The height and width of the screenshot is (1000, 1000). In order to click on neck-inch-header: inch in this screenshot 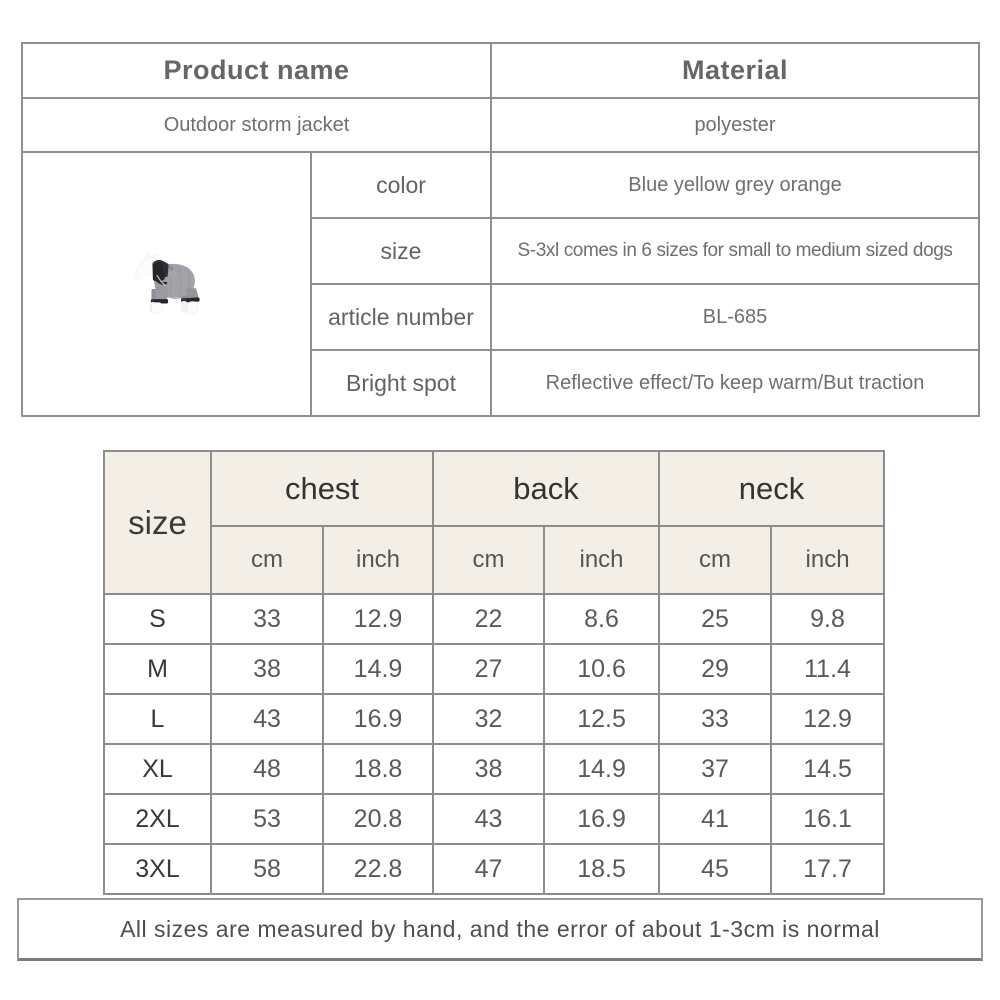, I will do `click(828, 560)`.